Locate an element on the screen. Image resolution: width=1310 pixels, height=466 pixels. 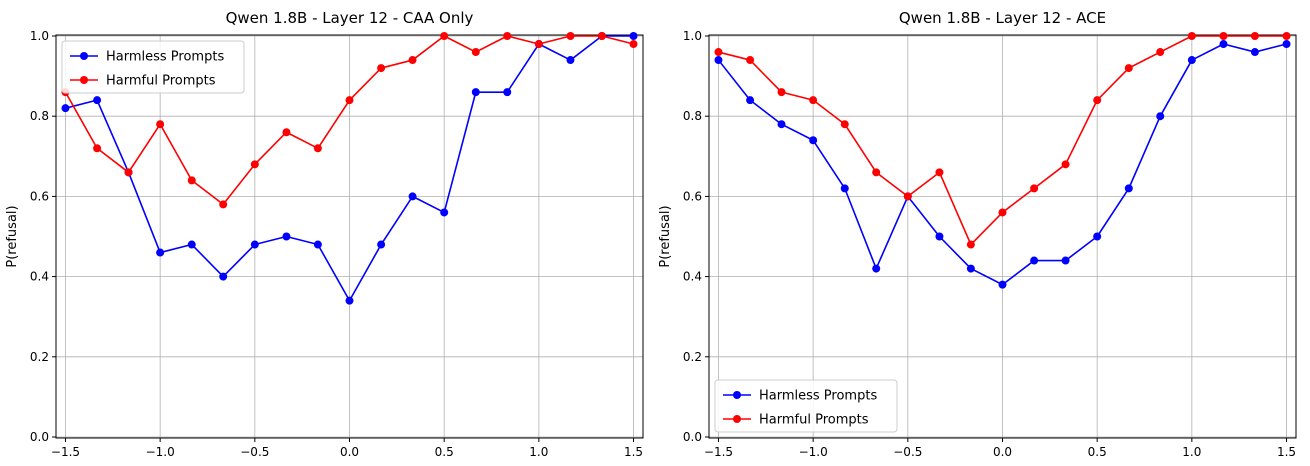
chart2-y-tick-label: 0.2 is located at coordinates (692, 357).